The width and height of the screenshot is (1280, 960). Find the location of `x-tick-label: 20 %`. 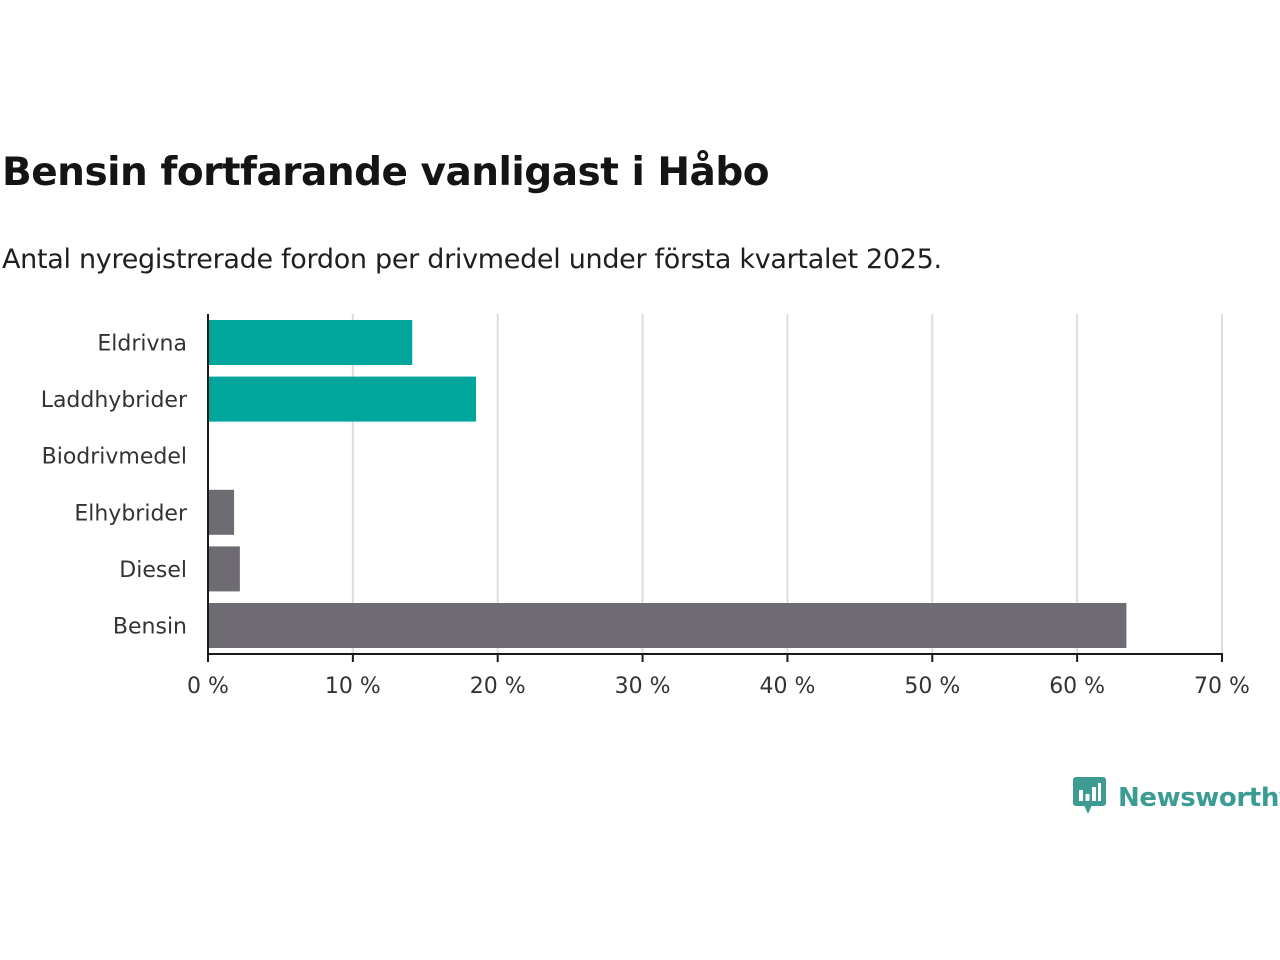

x-tick-label: 20 % is located at coordinates (498, 686).